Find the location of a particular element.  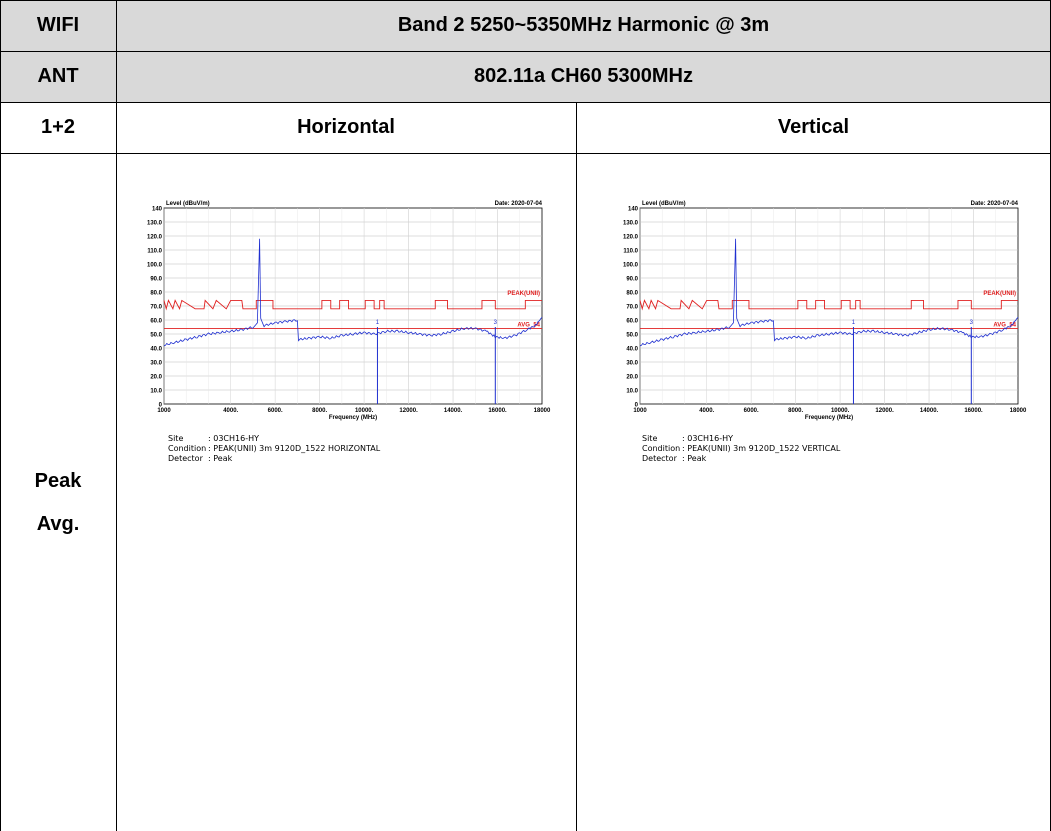

y-tick-label: 140 is located at coordinates (633, 210).